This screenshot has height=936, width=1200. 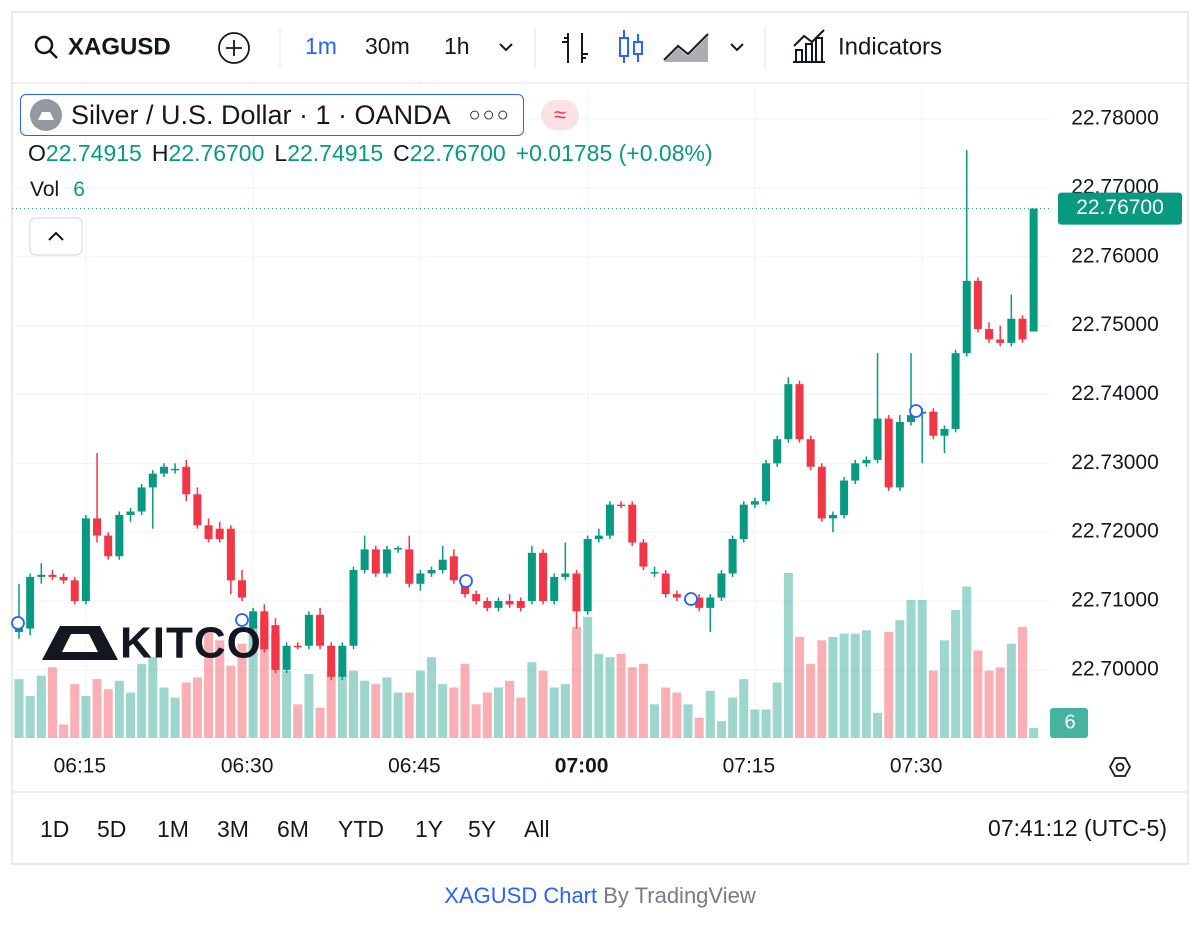 I want to click on x-tick-label: 07:15, so click(x=749, y=766).